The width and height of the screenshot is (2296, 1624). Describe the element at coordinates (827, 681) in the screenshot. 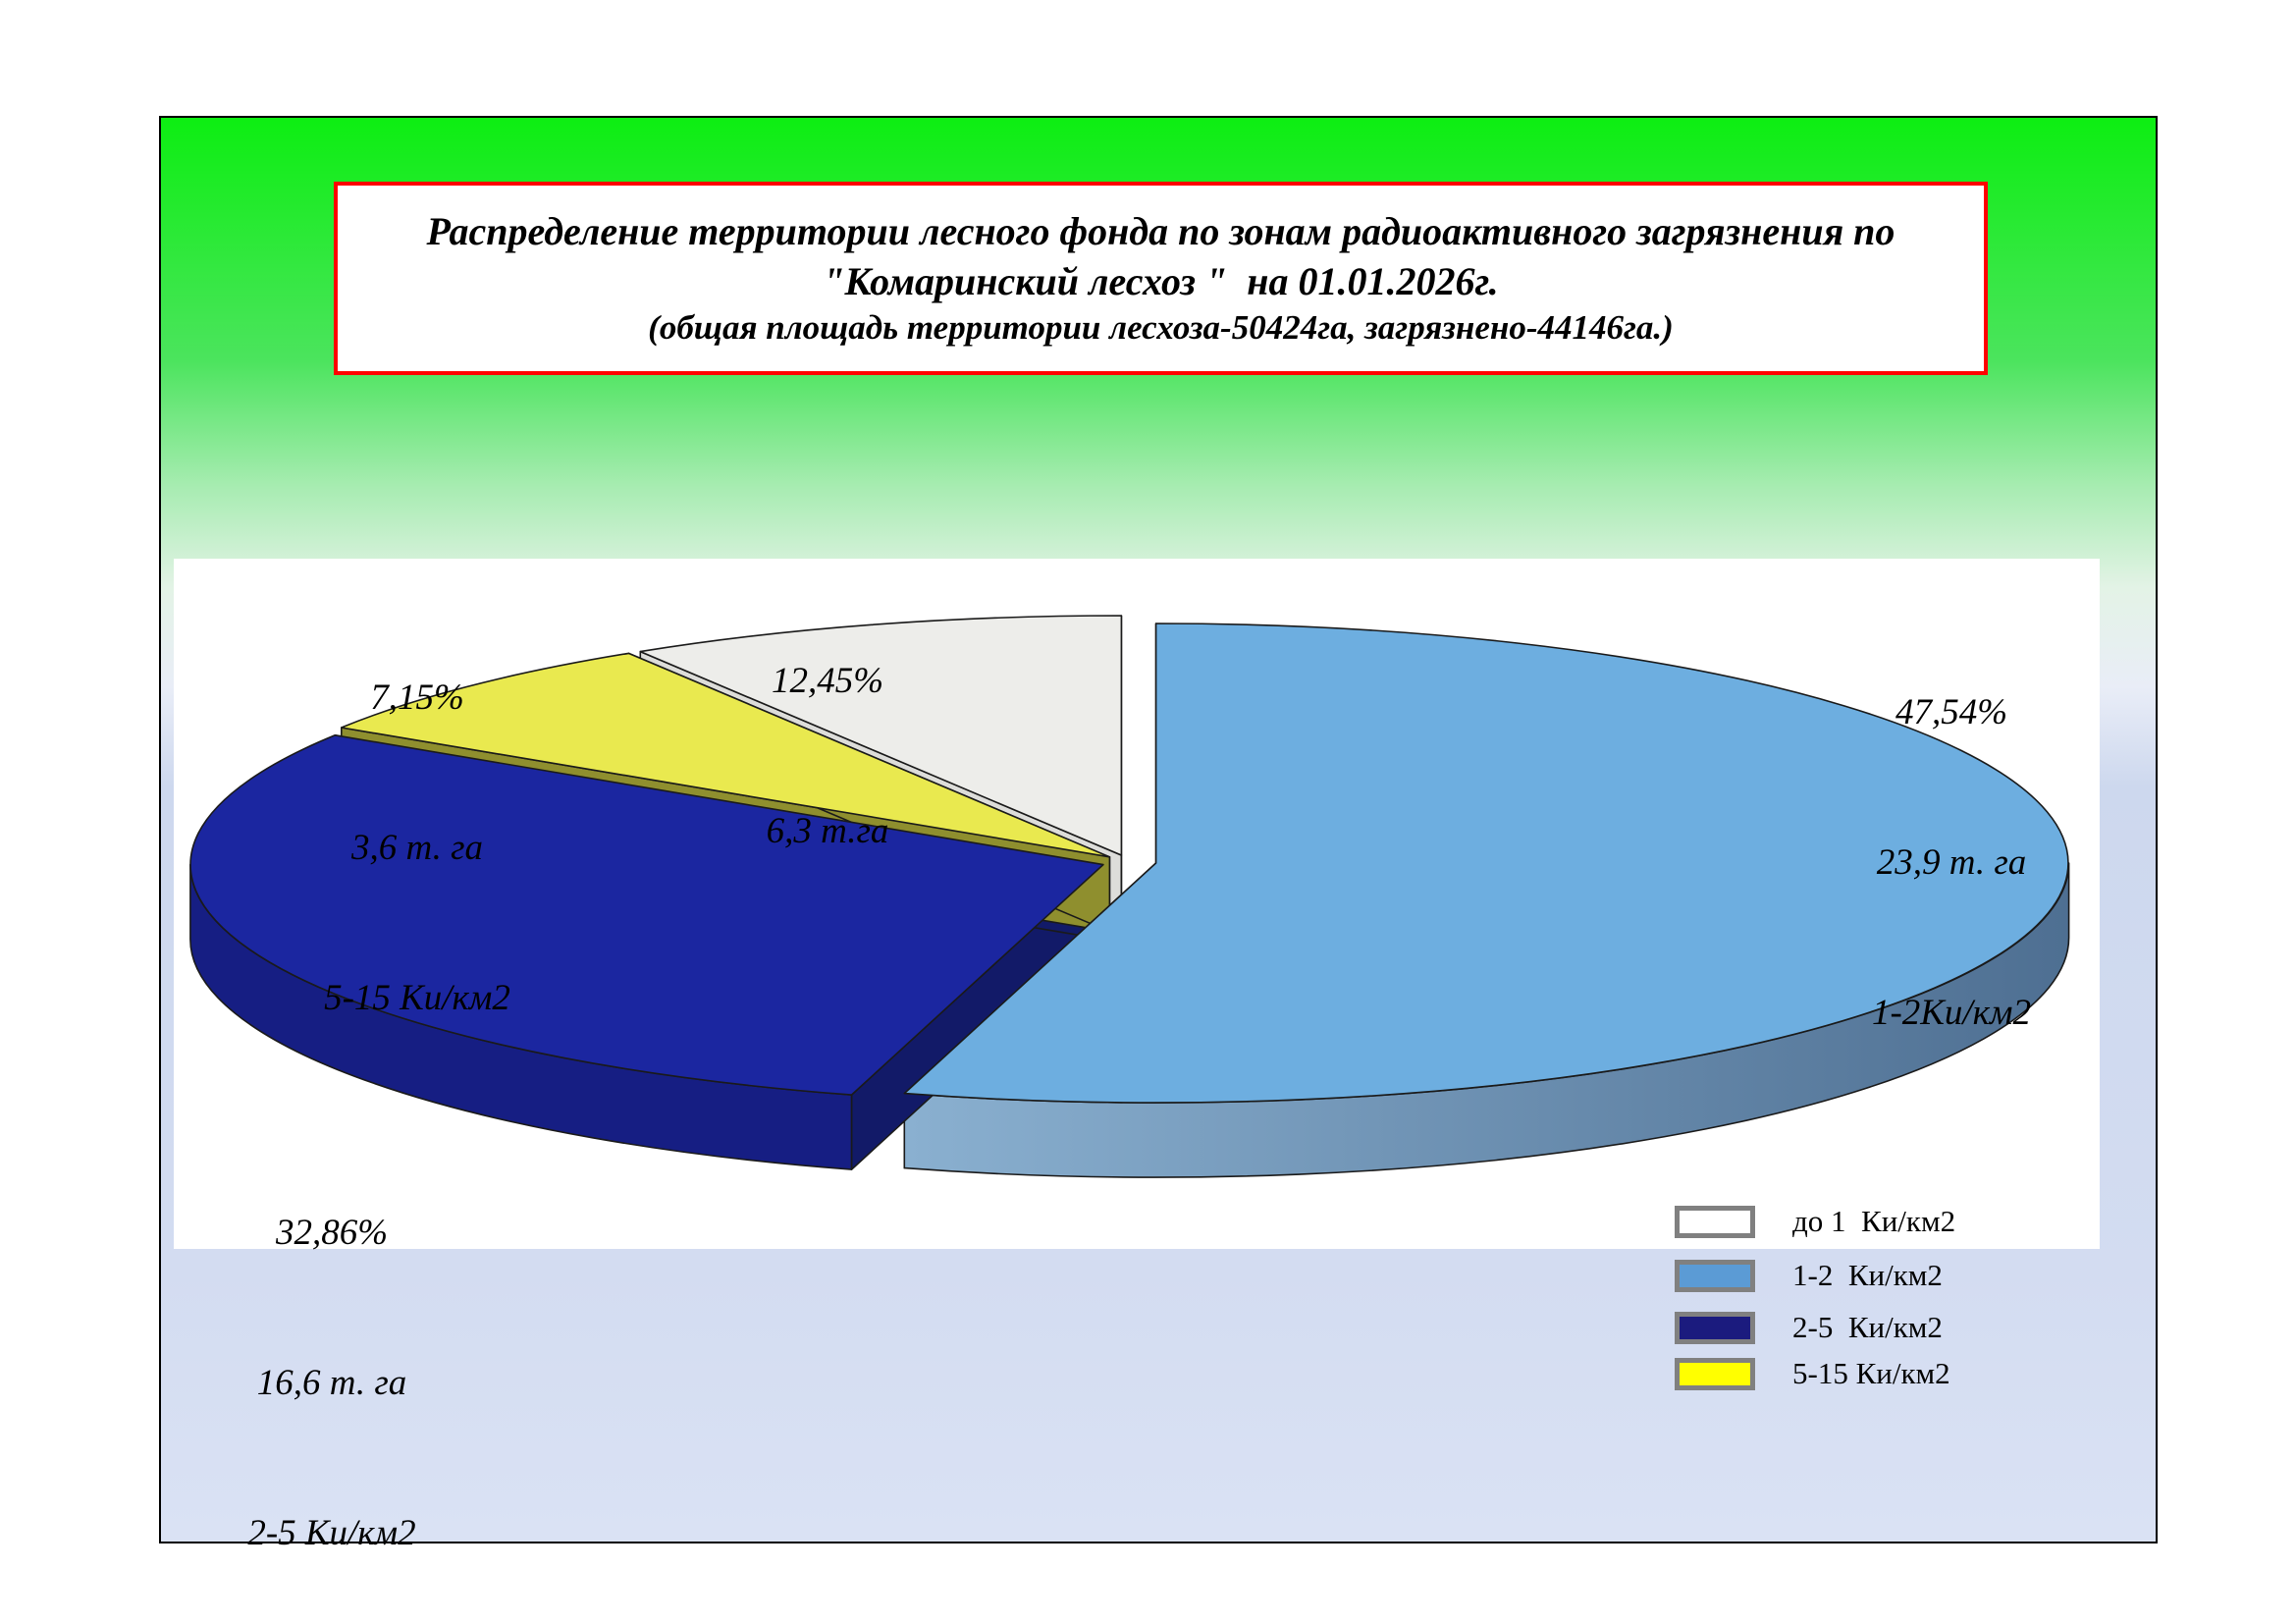

I see `label-percent: 12,45%` at that location.